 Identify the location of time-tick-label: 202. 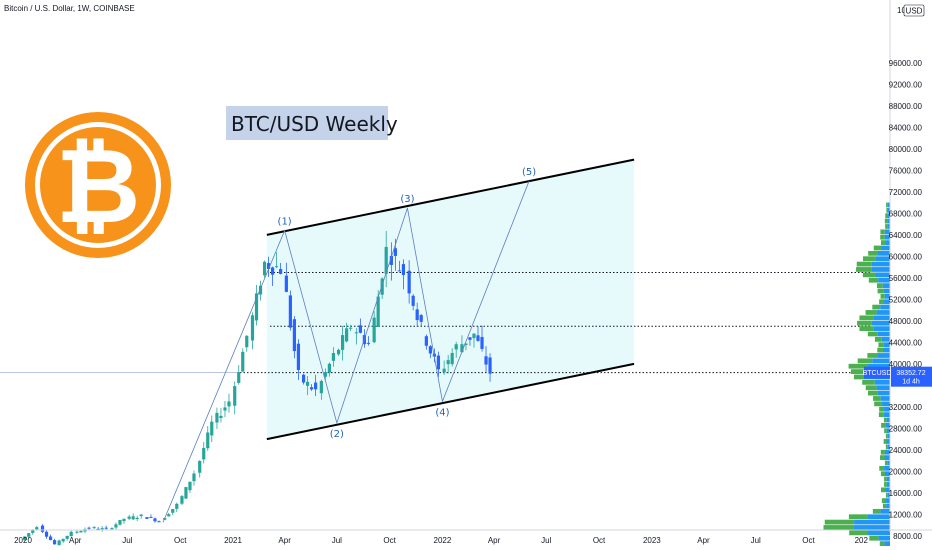
(862, 540).